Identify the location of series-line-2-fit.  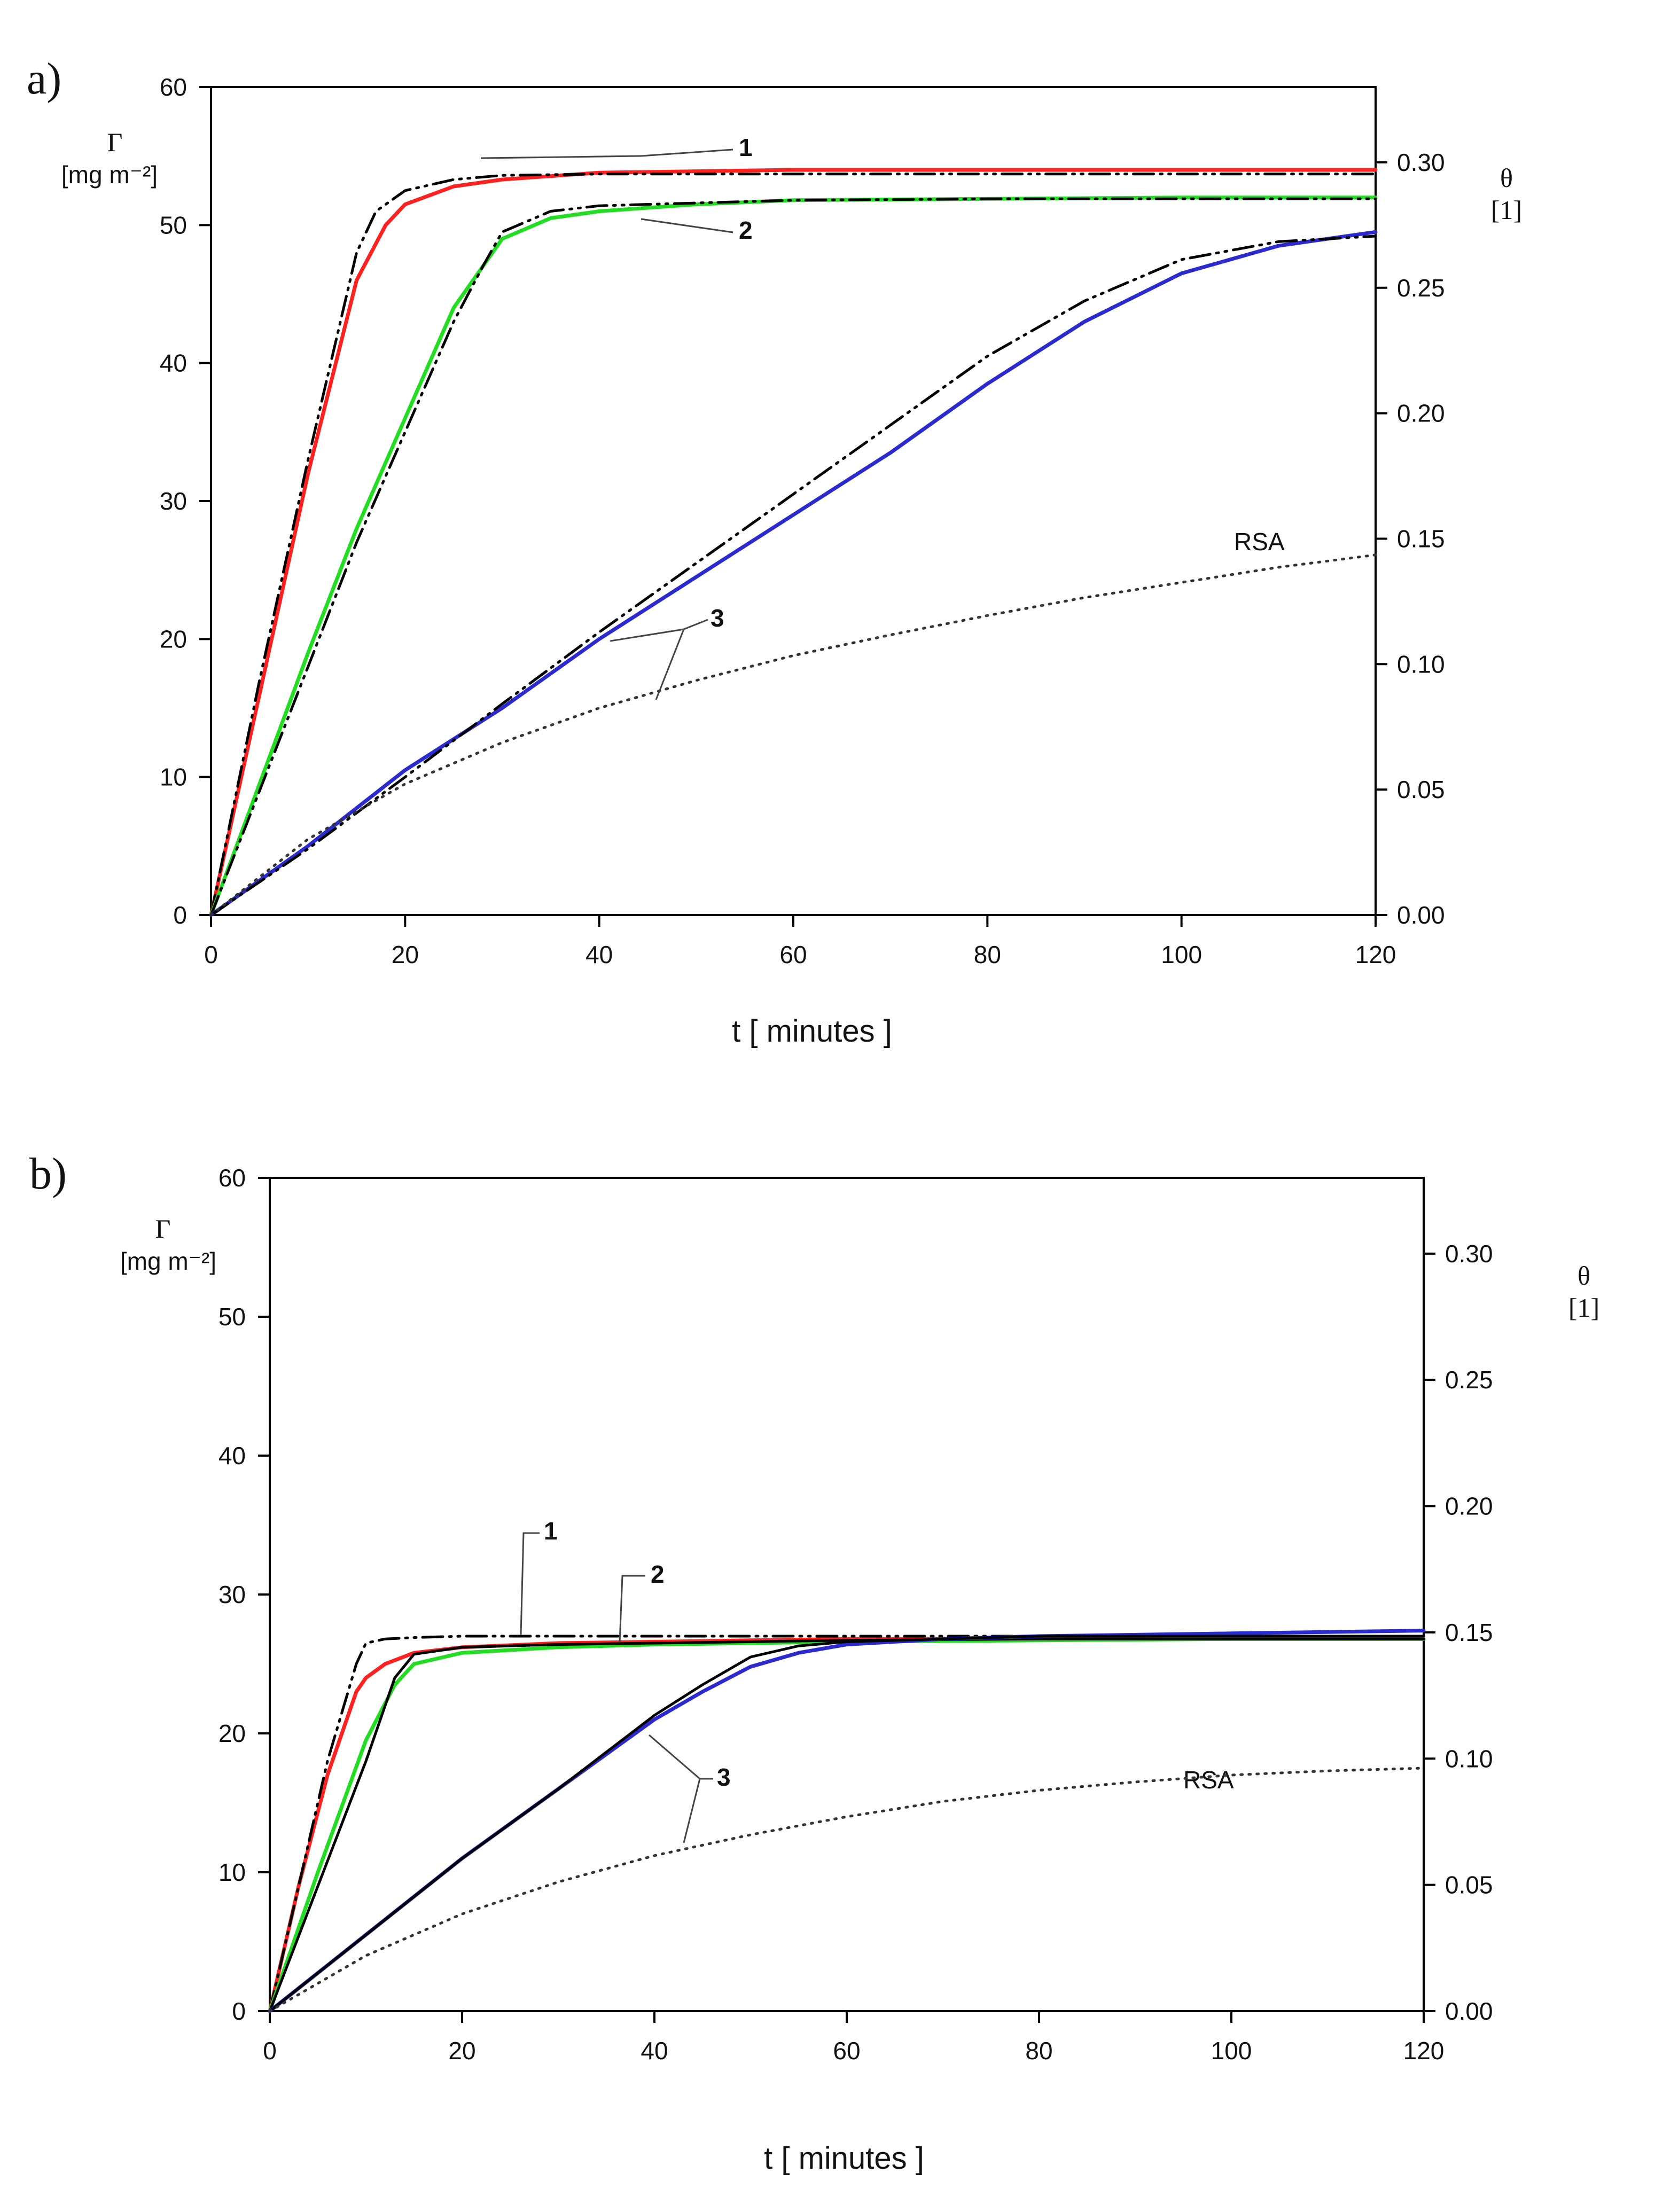
(846, 1825).